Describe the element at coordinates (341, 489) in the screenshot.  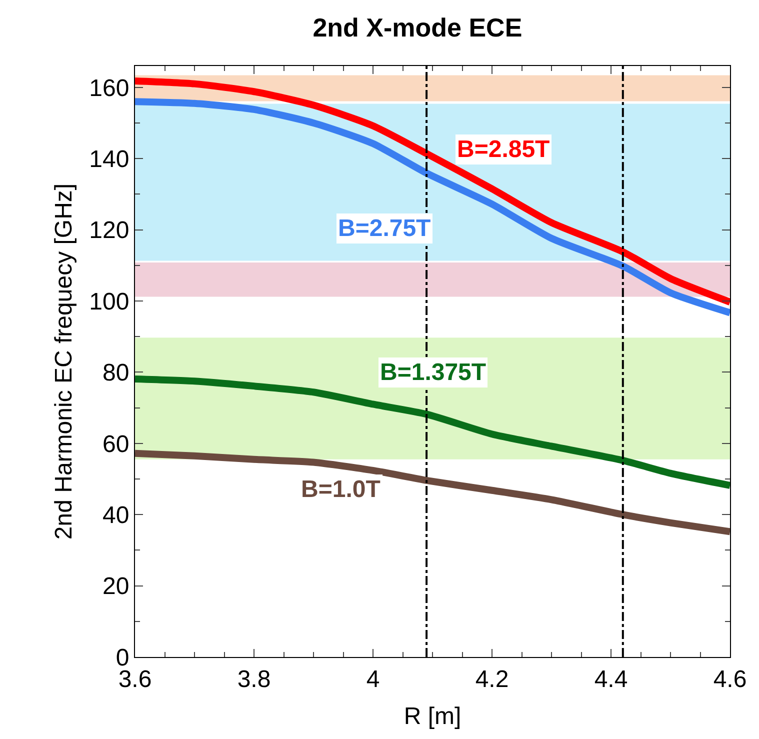
I see `series-label: B=1.0T` at that location.